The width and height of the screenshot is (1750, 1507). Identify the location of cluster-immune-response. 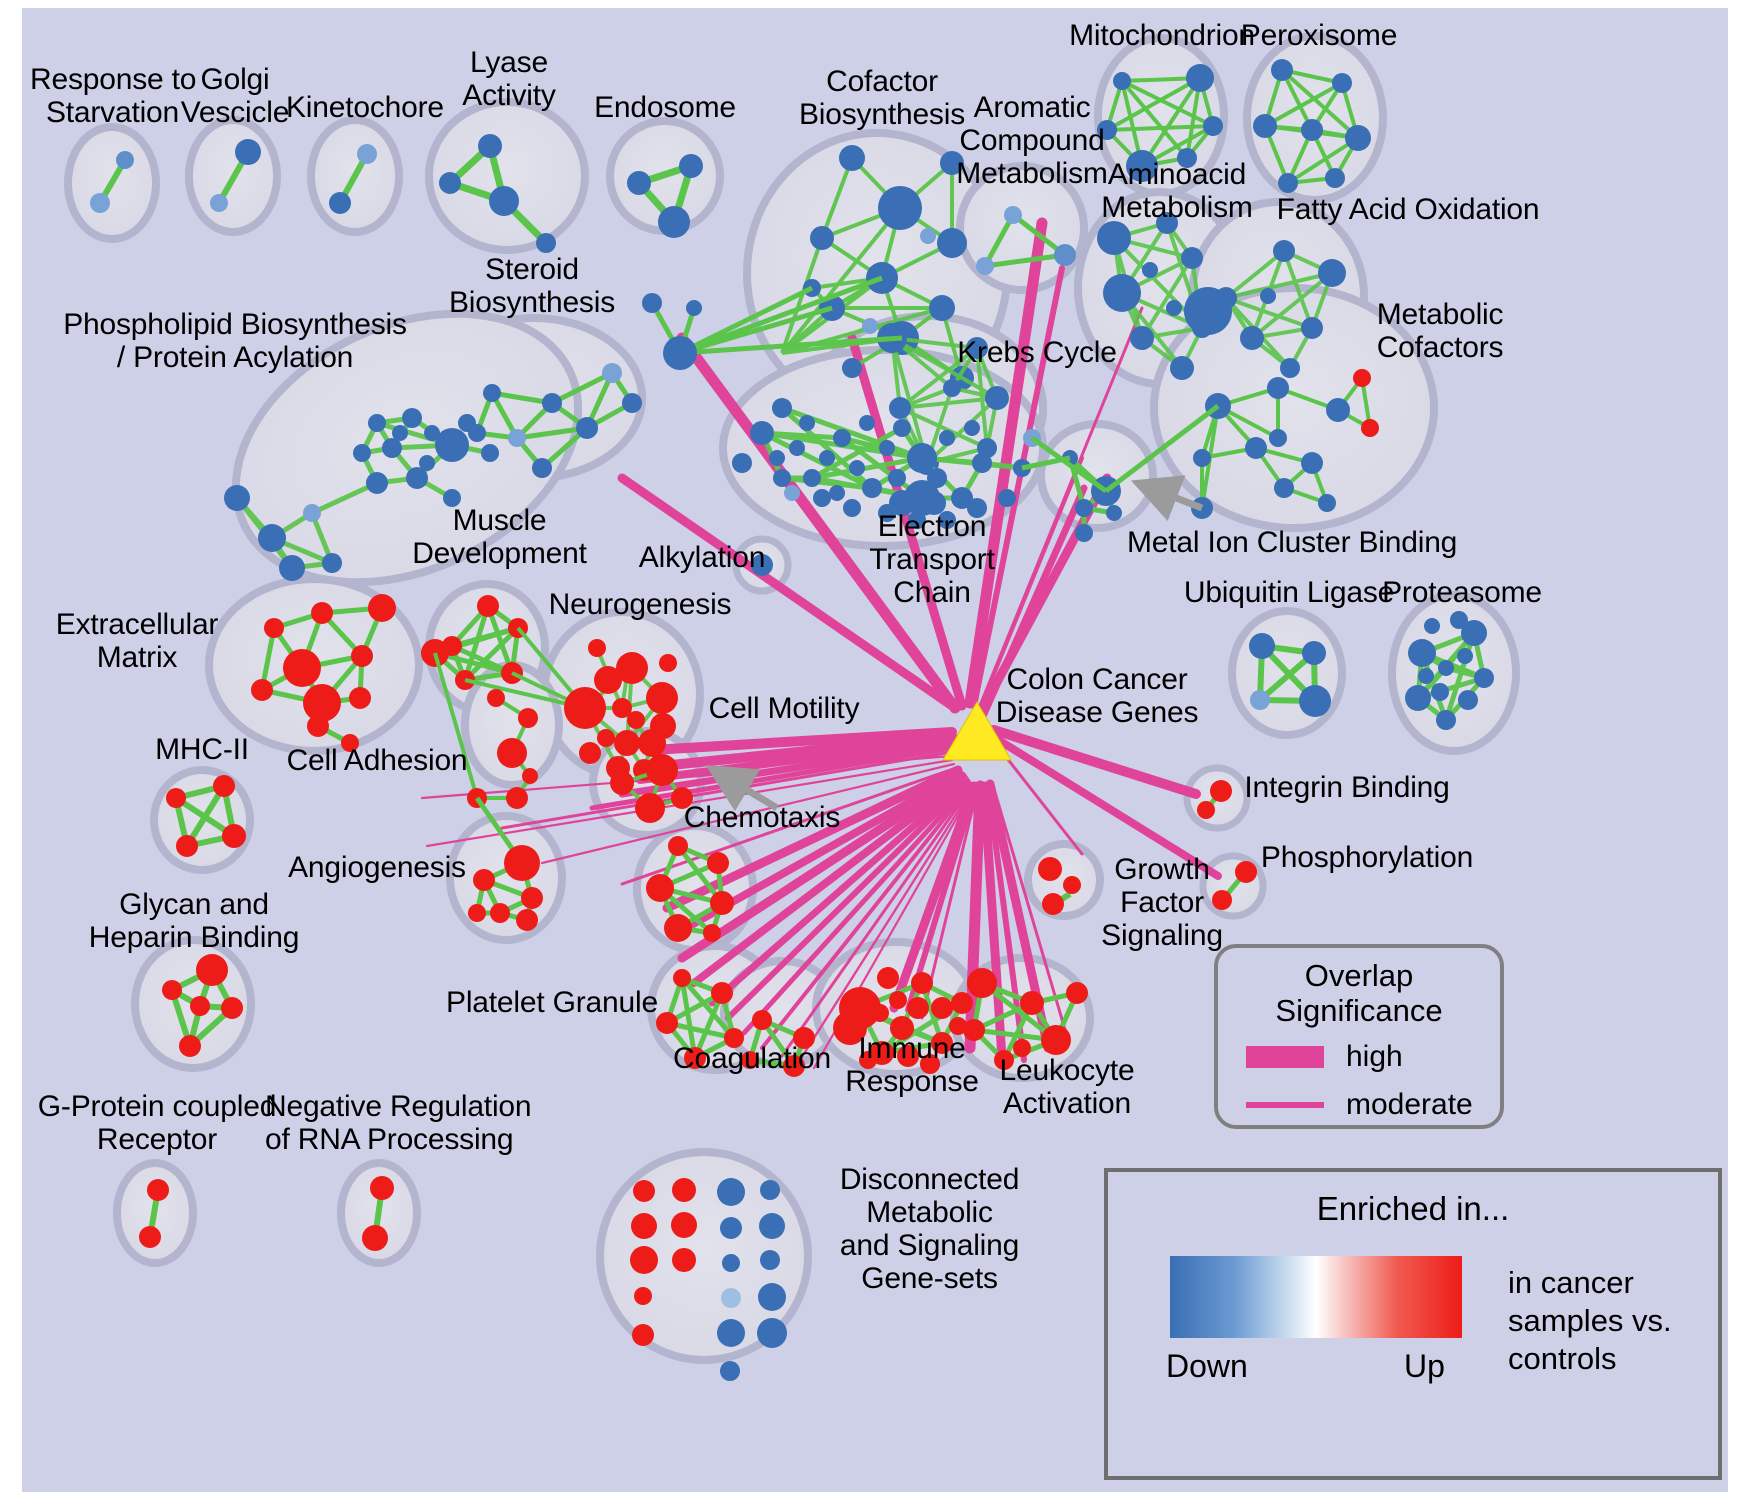
(903, 1020).